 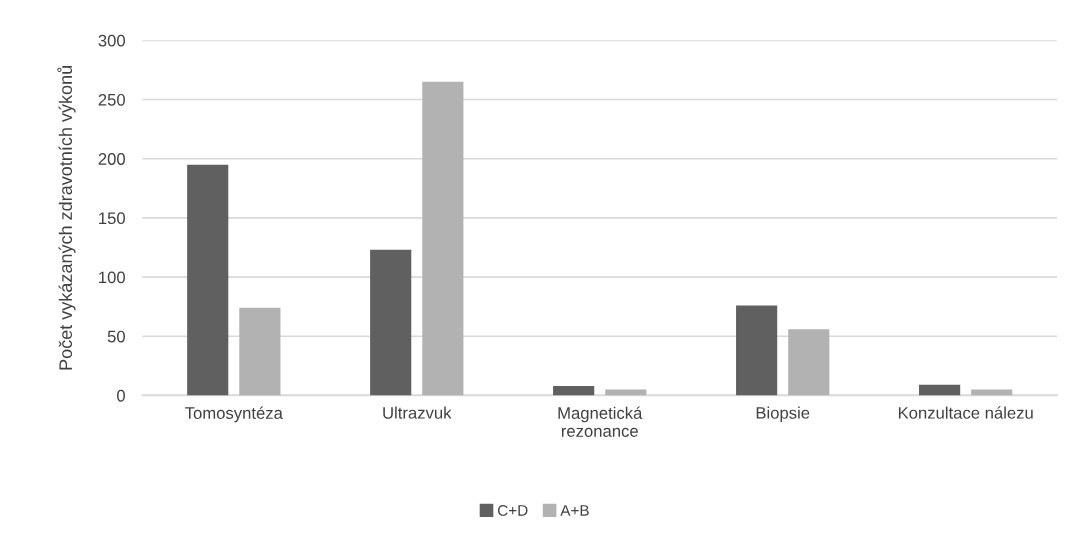 I want to click on legend-label: C+D, so click(x=512, y=510).